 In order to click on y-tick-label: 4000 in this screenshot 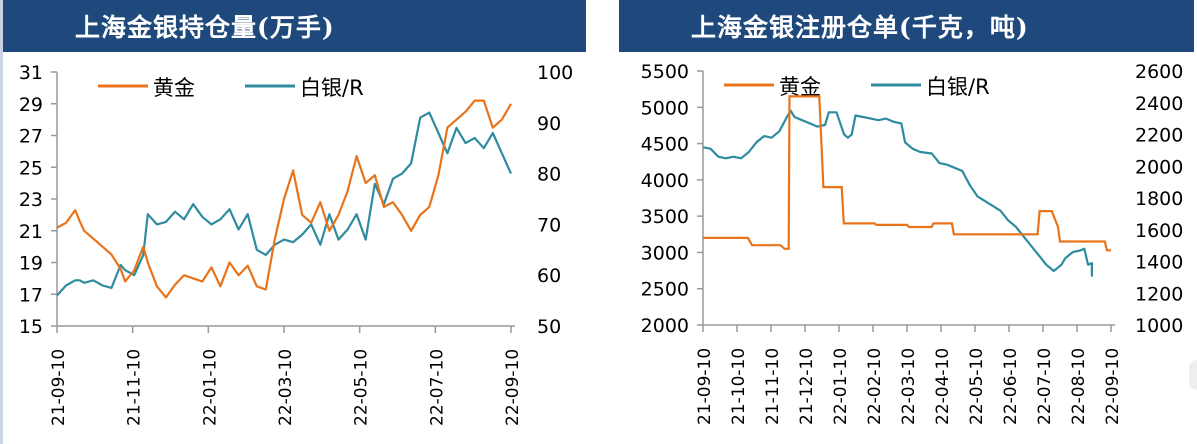, I will do `click(665, 181)`.